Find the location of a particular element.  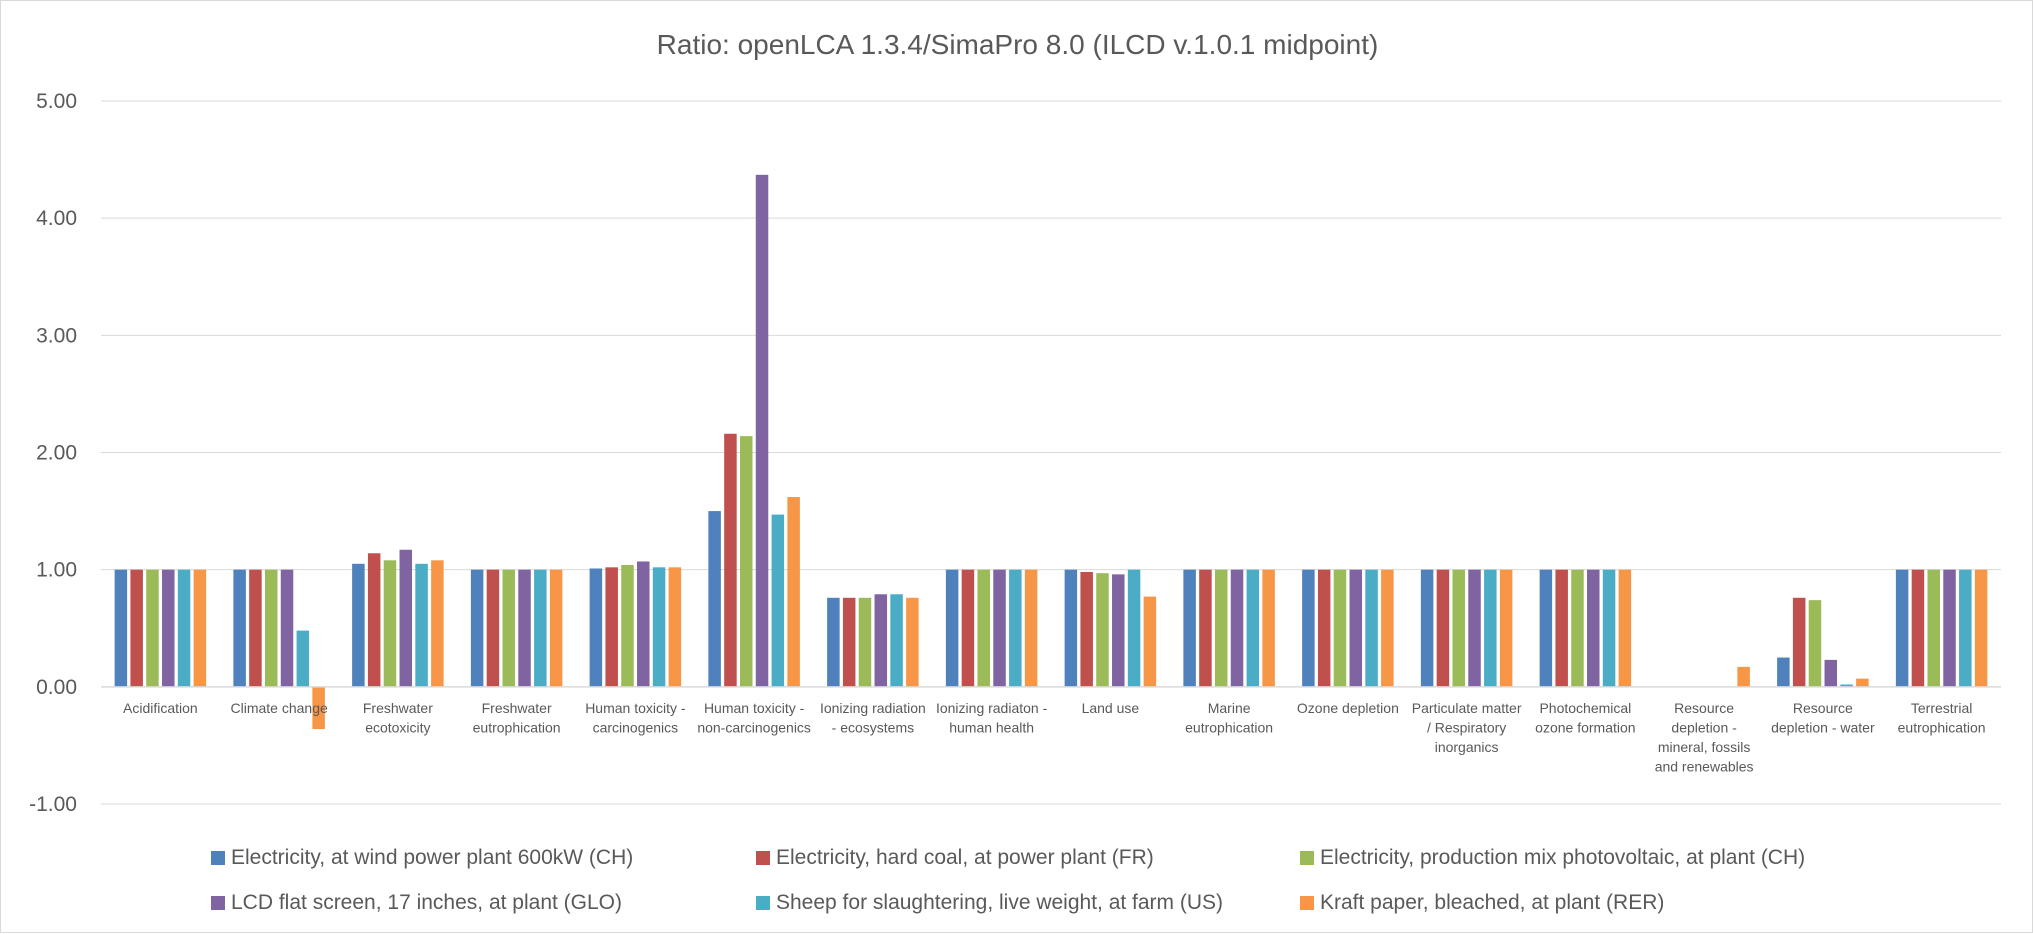

x-tick-label-line: Climate change is located at coordinates (278, 708).